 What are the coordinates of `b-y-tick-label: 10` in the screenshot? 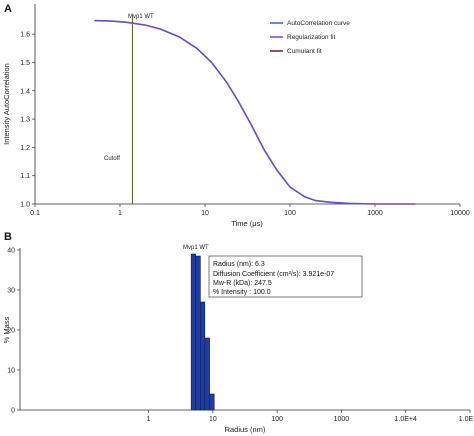 It's located at (11, 371).